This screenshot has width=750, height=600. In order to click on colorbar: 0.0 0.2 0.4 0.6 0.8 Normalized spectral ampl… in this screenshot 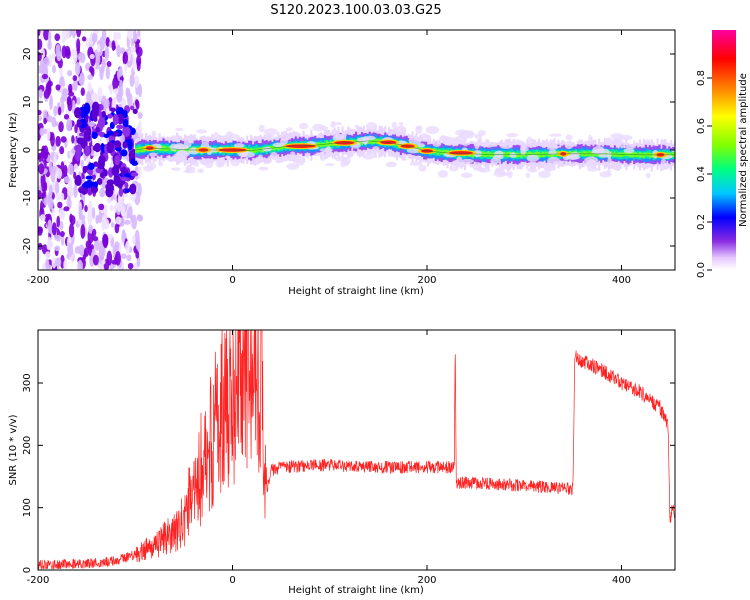, I will do `click(722, 154)`.